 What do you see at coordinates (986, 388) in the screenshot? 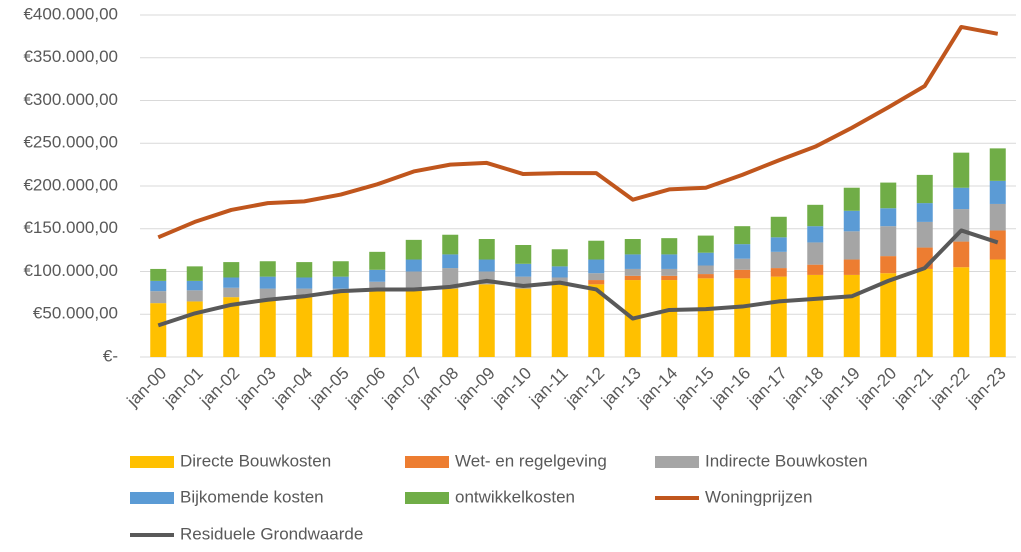
I see `x-tick-label: jan-23` at bounding box center [986, 388].